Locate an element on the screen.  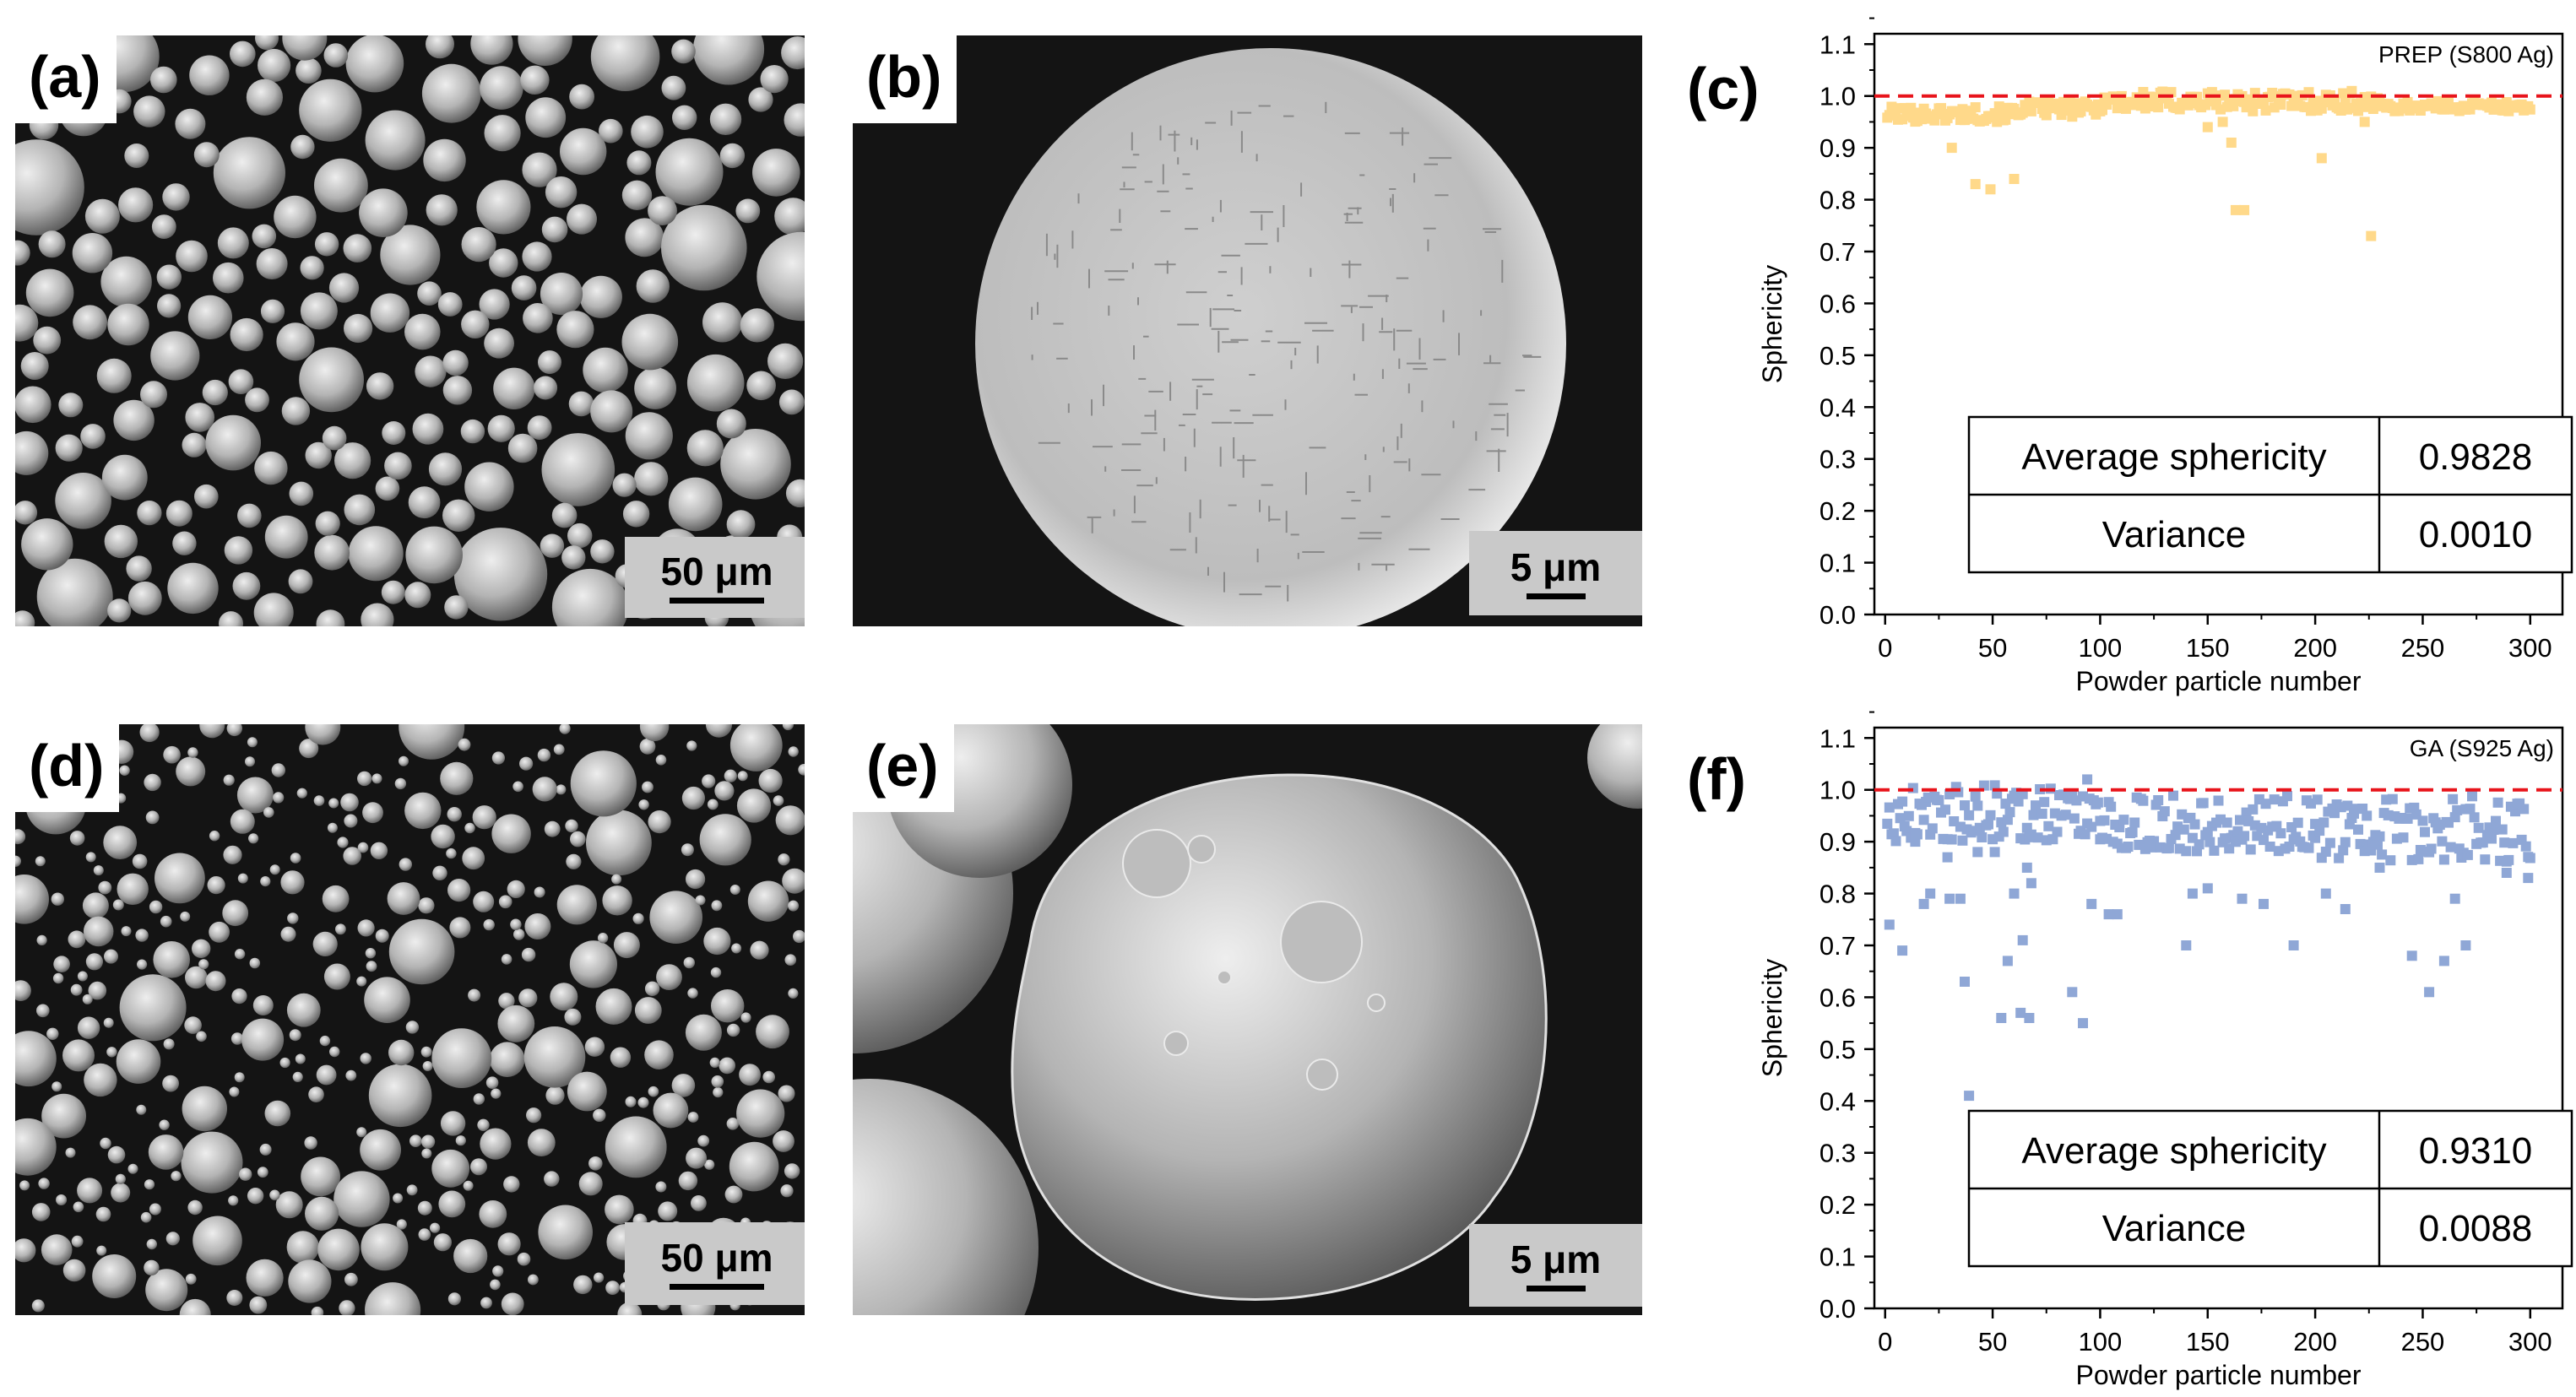
plot-frame is located at coordinates (2218, 1018).